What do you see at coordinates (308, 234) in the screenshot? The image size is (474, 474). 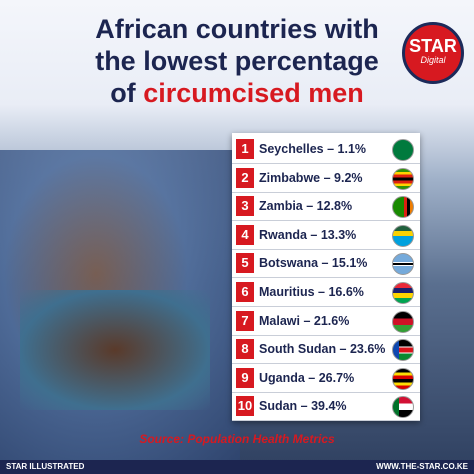 I see `country-label: Rwanda – 13.3%` at bounding box center [308, 234].